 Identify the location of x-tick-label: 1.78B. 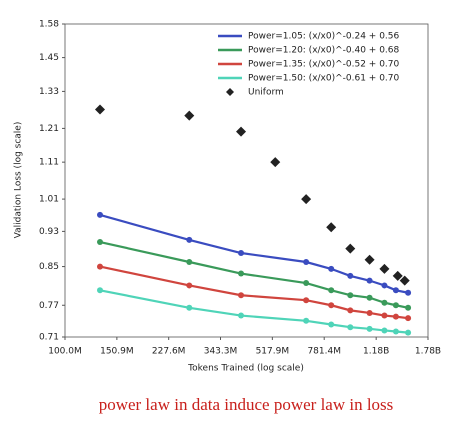
(428, 352).